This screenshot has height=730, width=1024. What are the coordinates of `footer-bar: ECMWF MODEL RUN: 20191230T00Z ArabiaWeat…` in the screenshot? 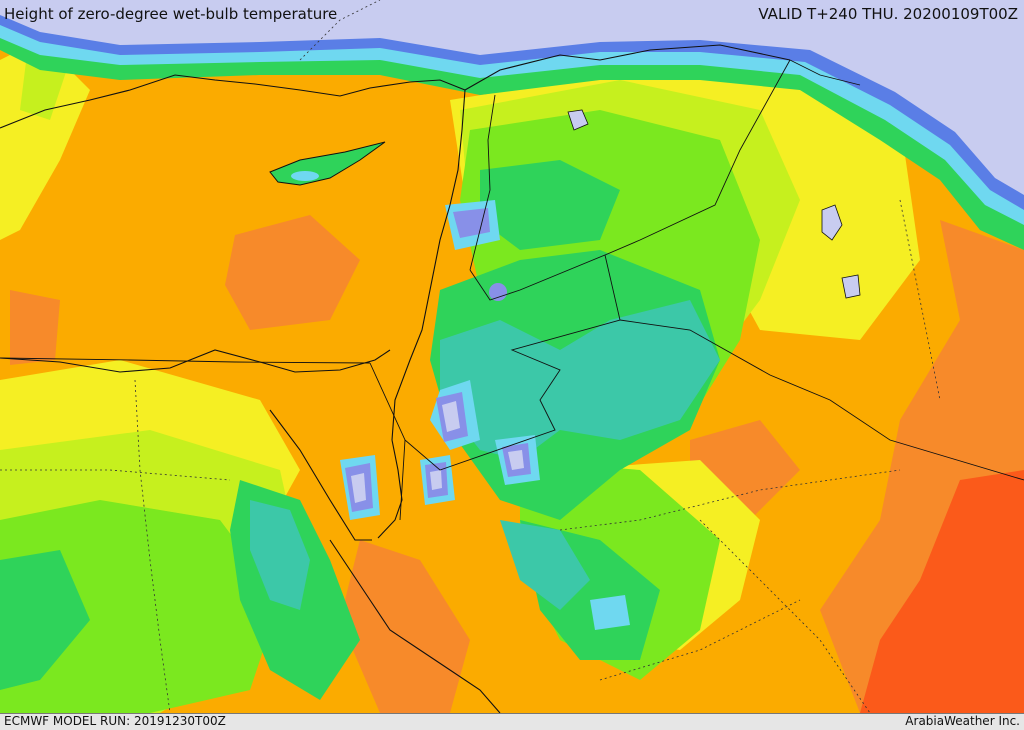 It's located at (512, 721).